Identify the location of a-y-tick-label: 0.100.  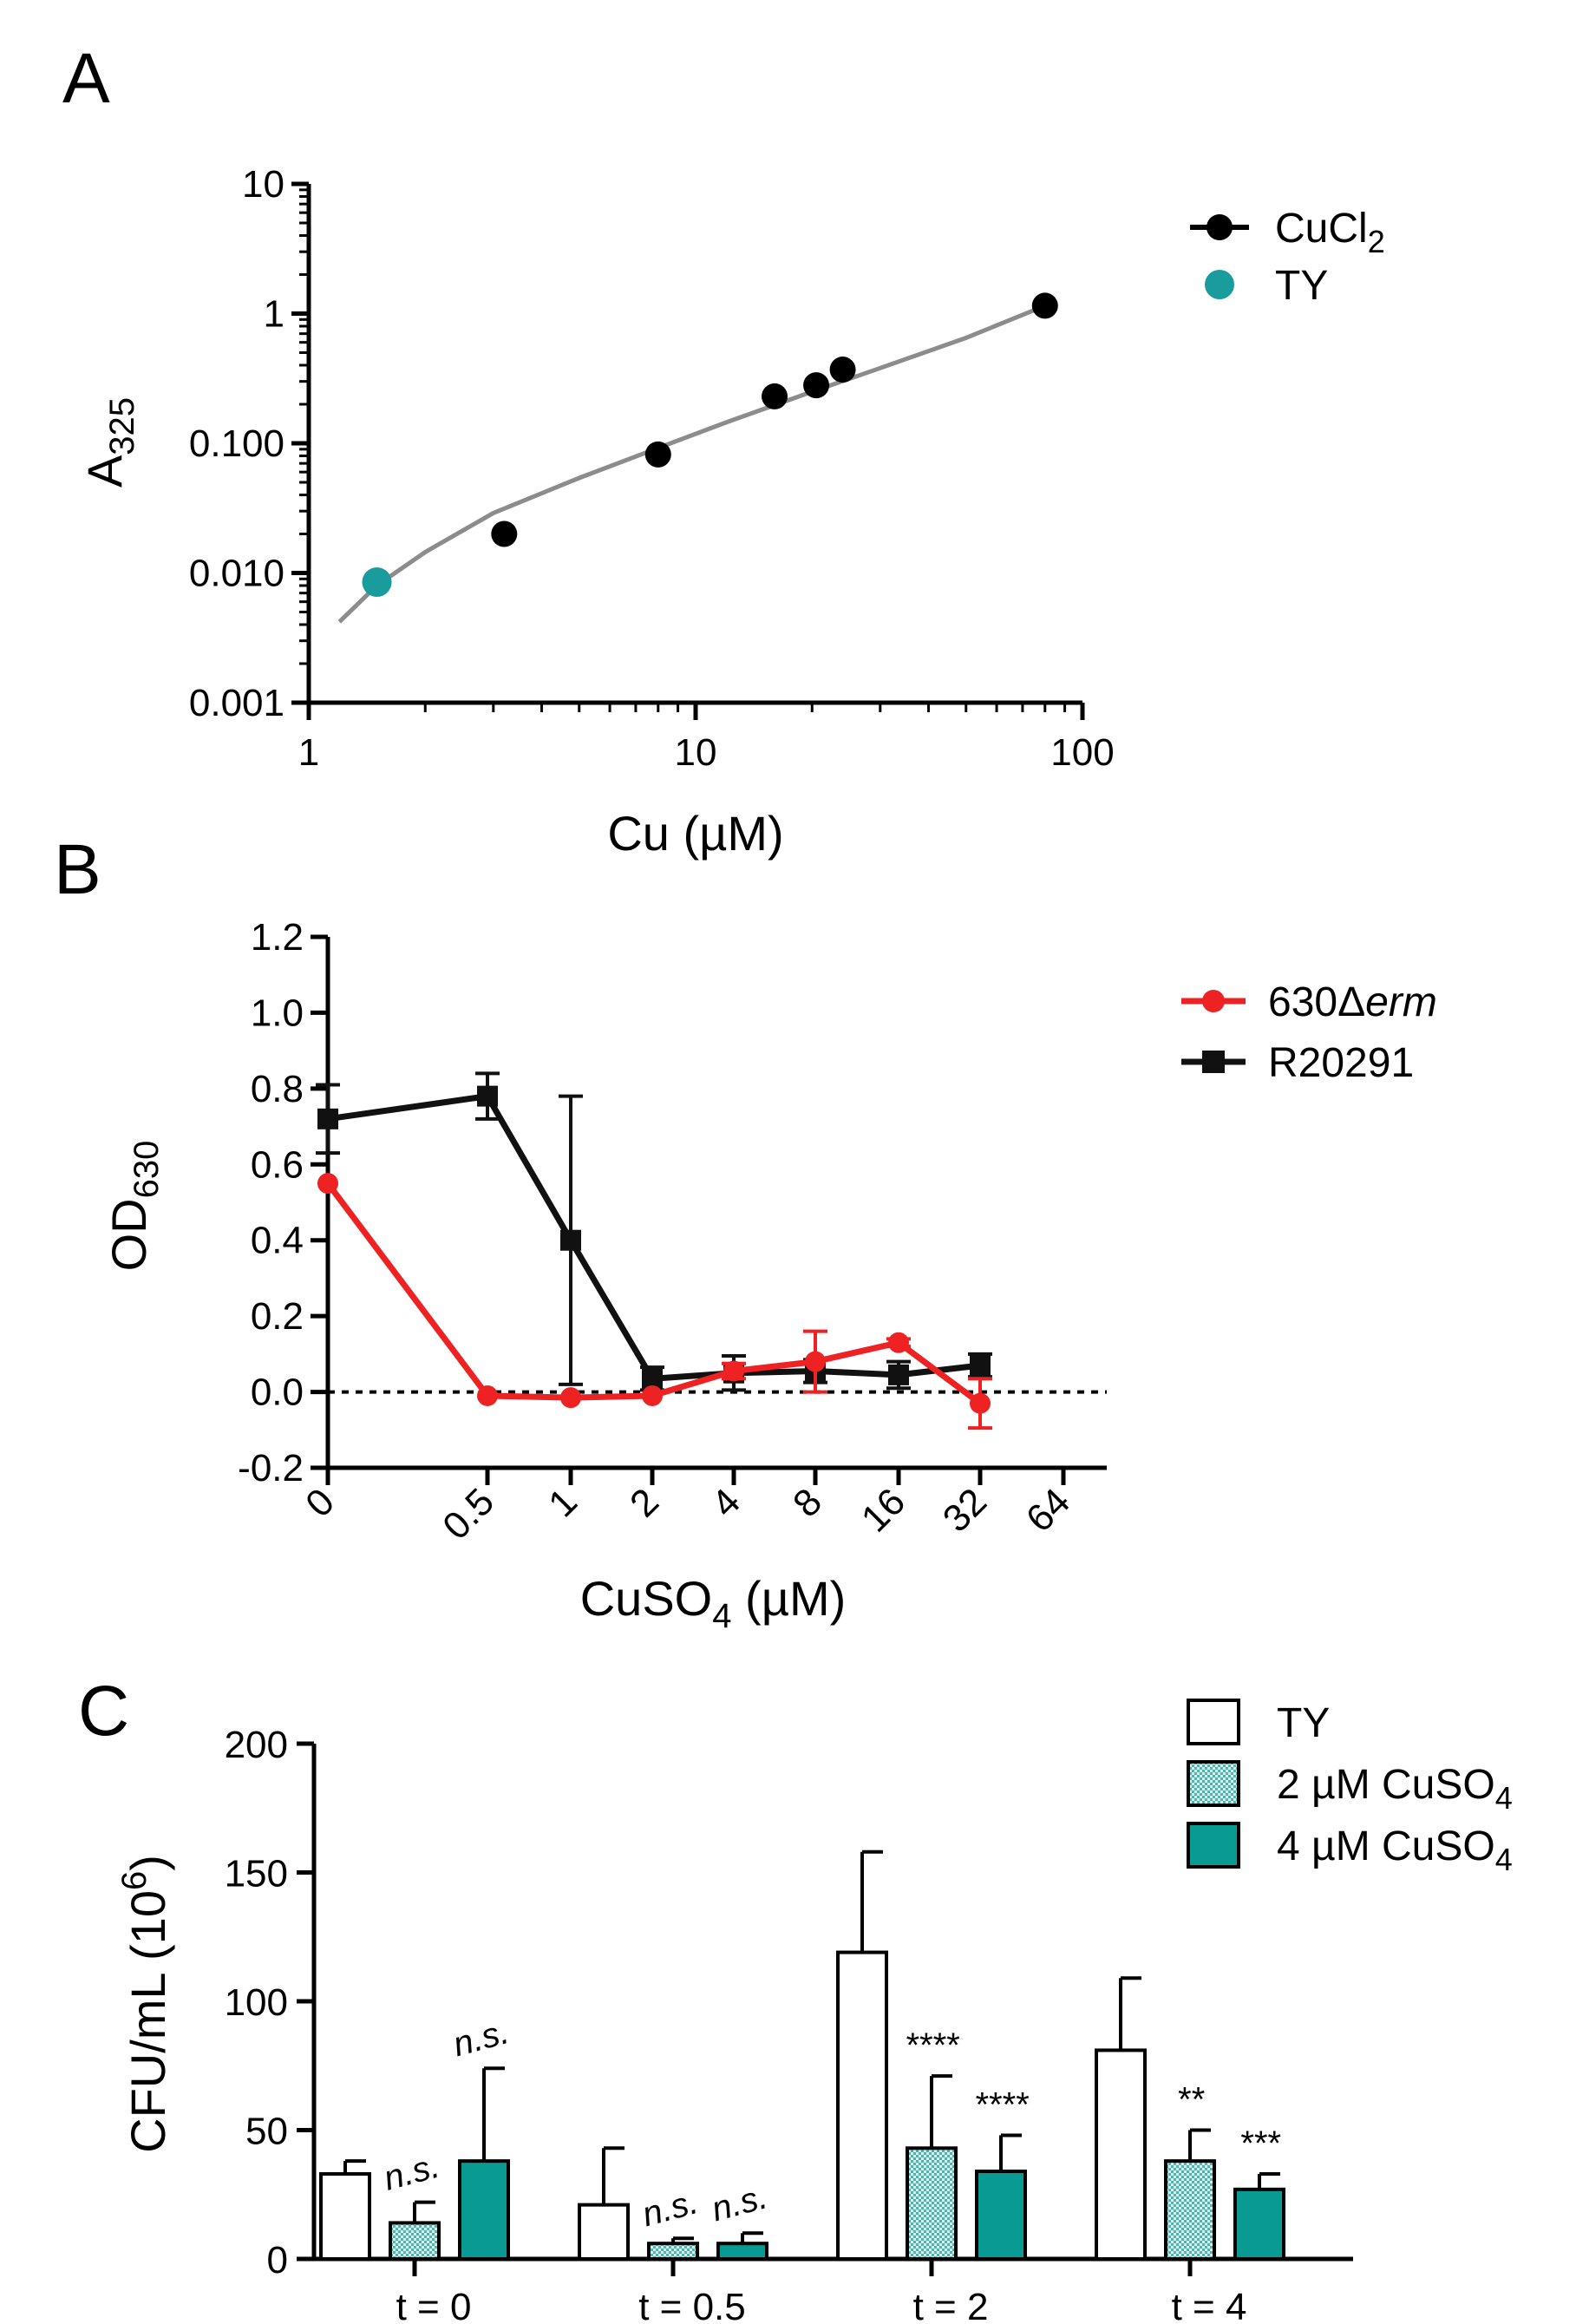
(236, 444).